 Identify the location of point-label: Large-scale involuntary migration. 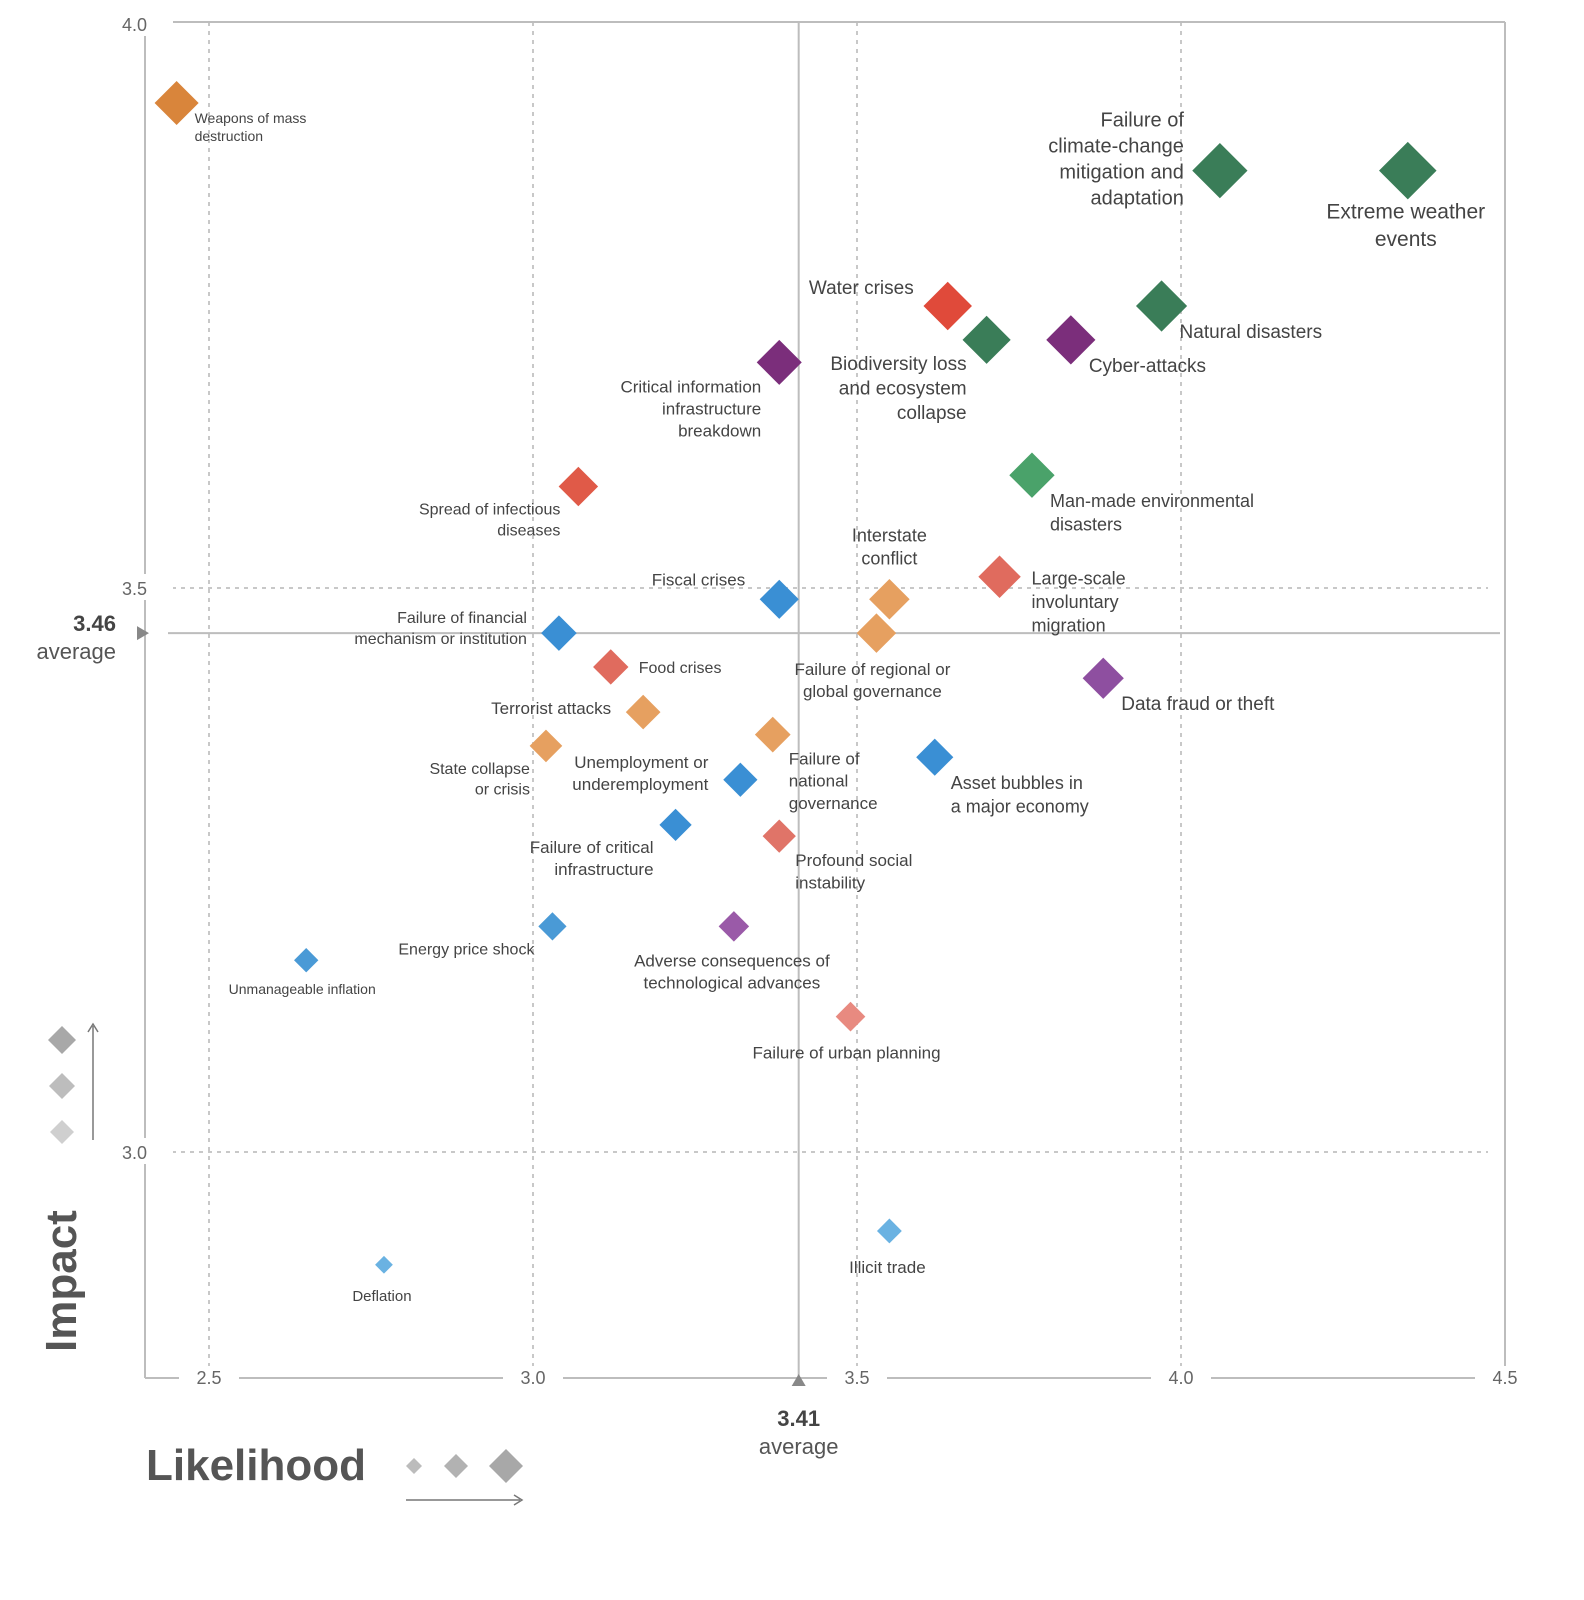
(1079, 602).